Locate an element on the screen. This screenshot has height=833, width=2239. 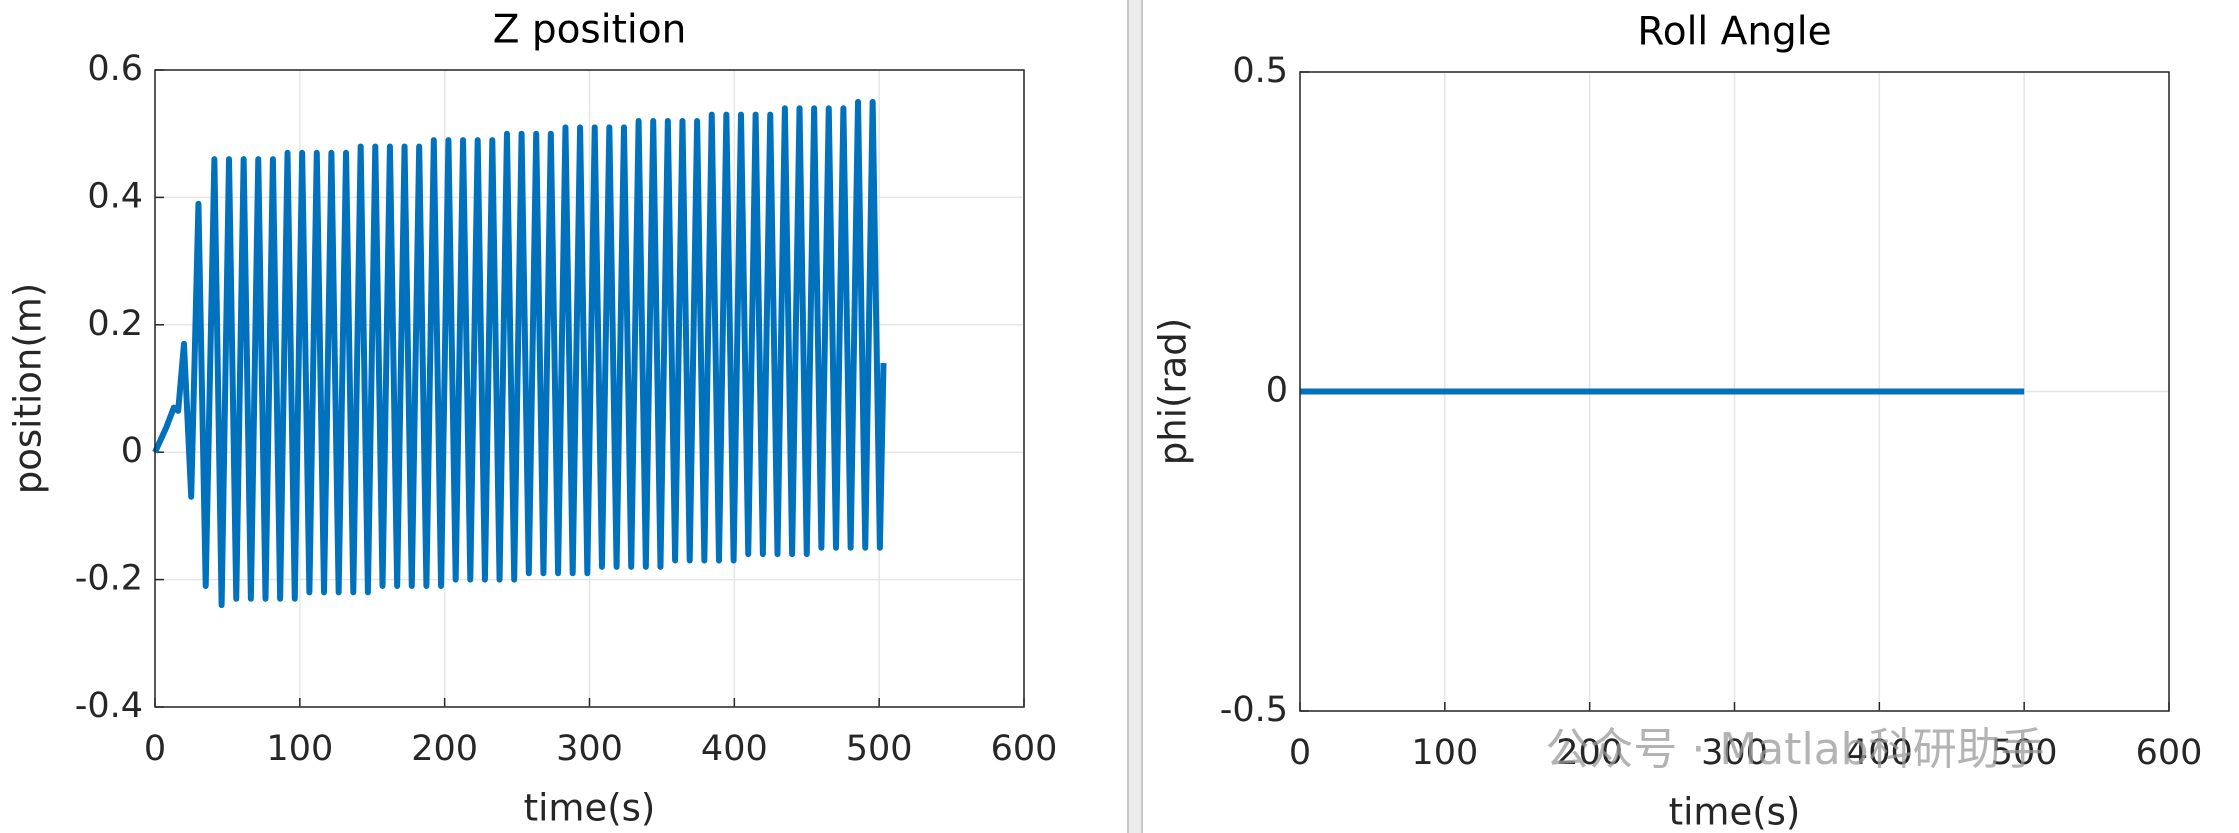
y-tick-label: 0.4 is located at coordinates (115, 196).